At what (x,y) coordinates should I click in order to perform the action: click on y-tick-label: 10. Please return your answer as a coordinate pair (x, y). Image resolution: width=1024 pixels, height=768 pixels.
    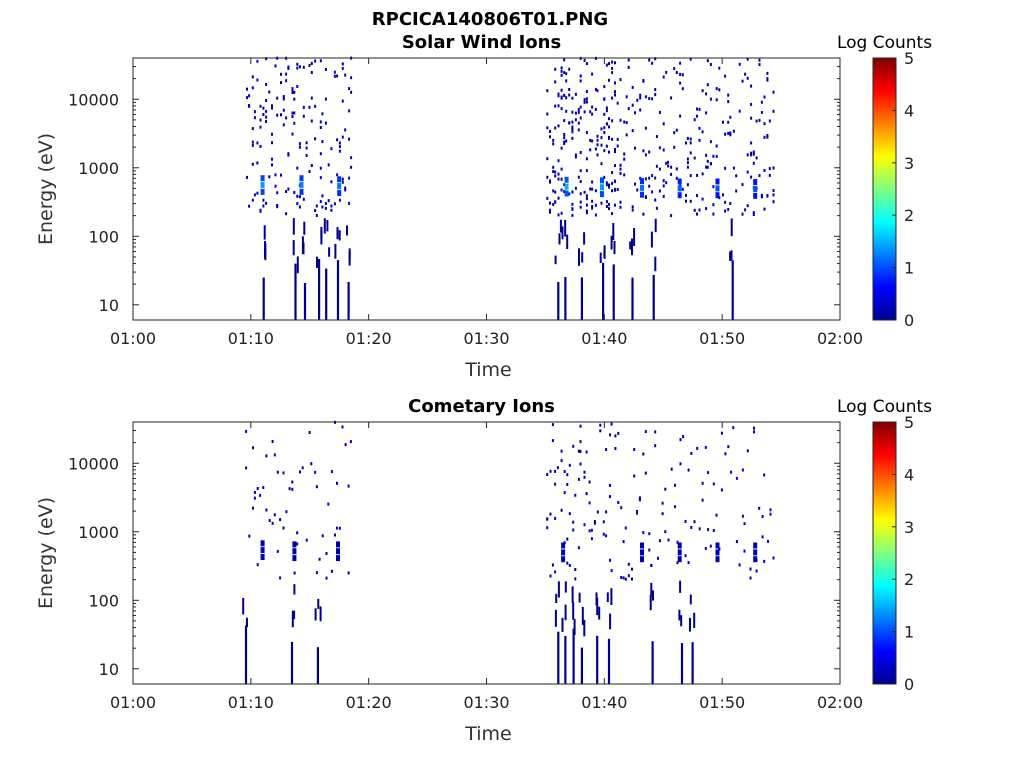
    Looking at the image, I should click on (109, 305).